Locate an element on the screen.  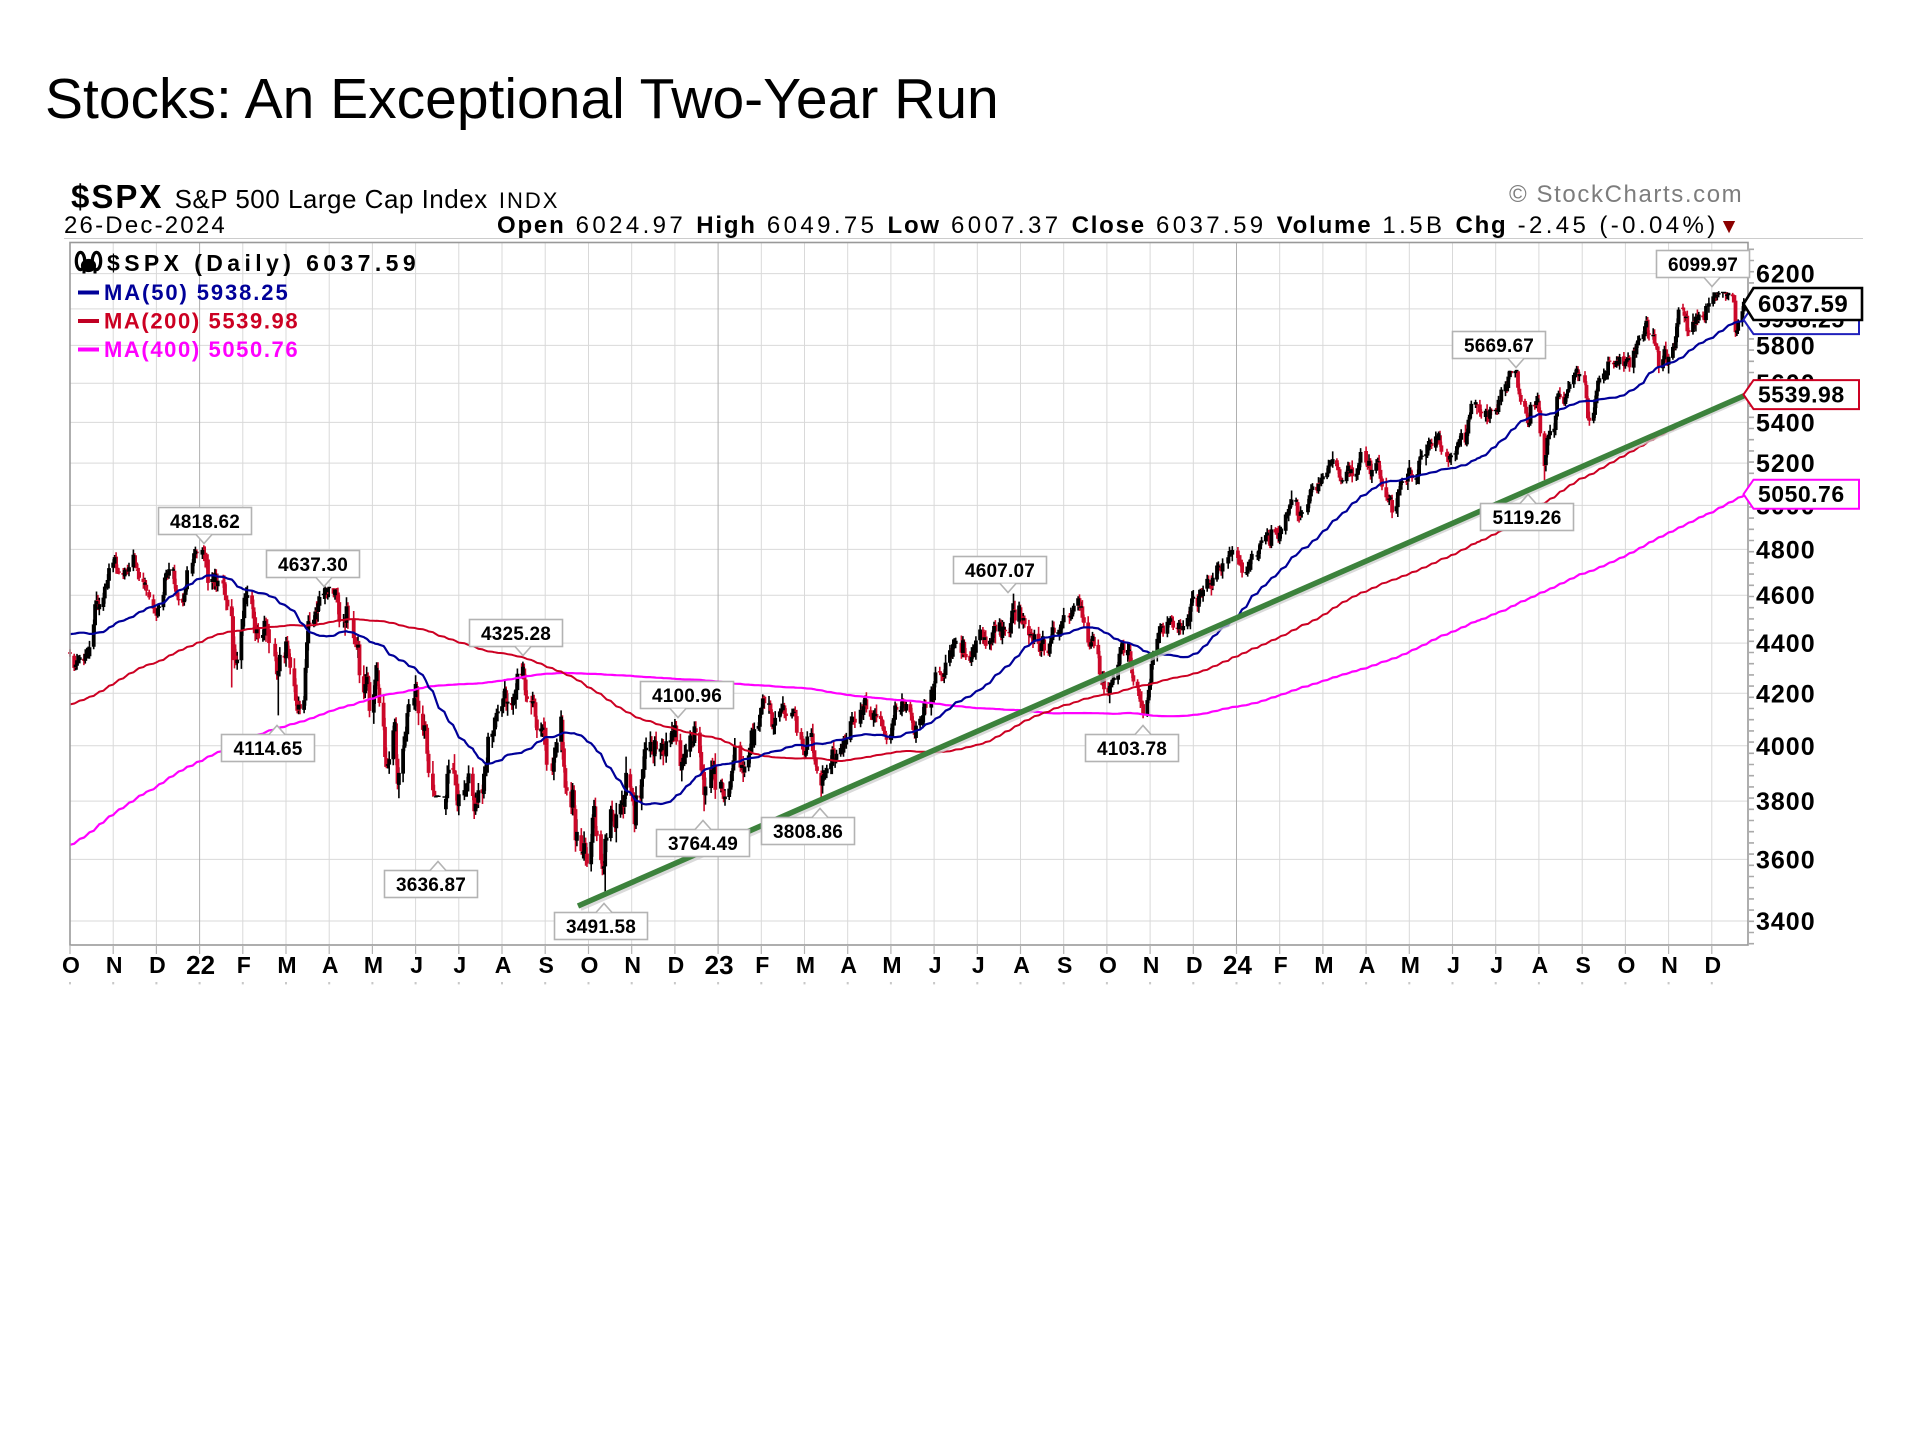
svg-text: 4325.28 is located at coordinates (516, 634).